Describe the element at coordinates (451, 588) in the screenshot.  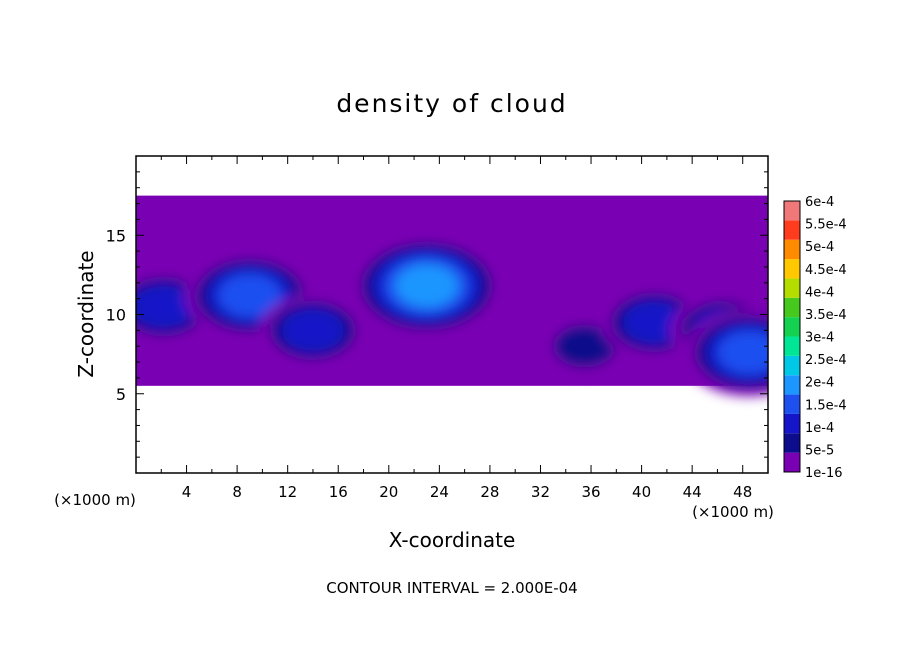
I see `contour-interval-note: CONTOUR INTERVAL = 2.000E-04` at that location.